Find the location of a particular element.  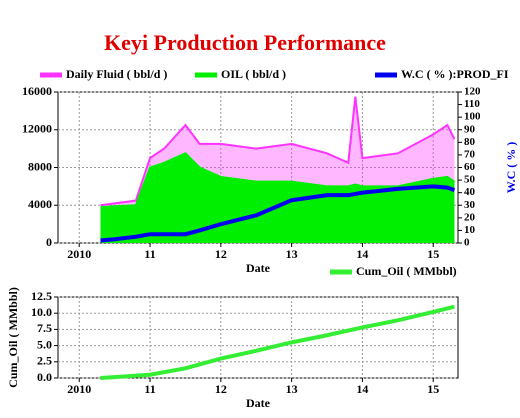

y2-tick-label: 40 is located at coordinates (470, 192).